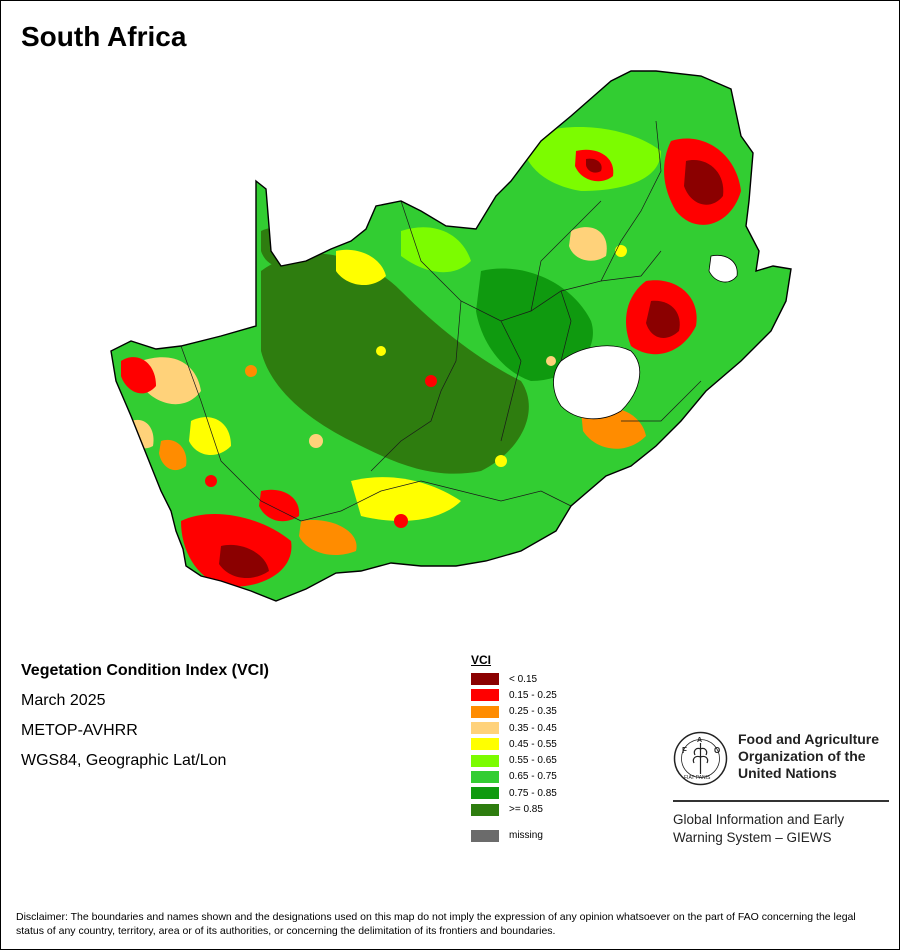  Describe the element at coordinates (533, 695) in the screenshot. I see `legend-label: 0.15 - 0.25` at that location.